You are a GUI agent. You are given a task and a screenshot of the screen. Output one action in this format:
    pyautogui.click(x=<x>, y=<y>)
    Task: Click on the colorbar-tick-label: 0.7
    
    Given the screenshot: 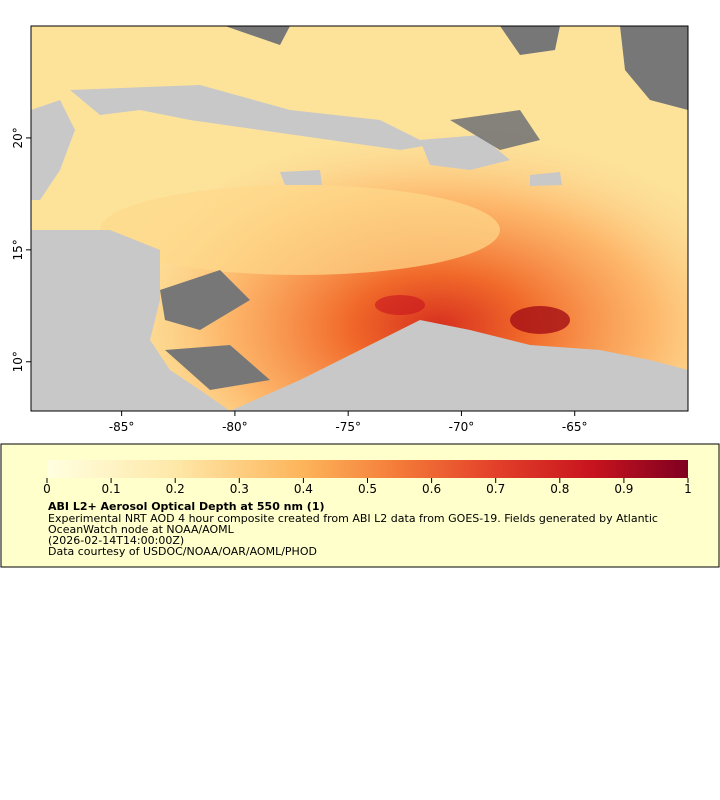 What is the action you would take?
    pyautogui.click(x=495, y=489)
    